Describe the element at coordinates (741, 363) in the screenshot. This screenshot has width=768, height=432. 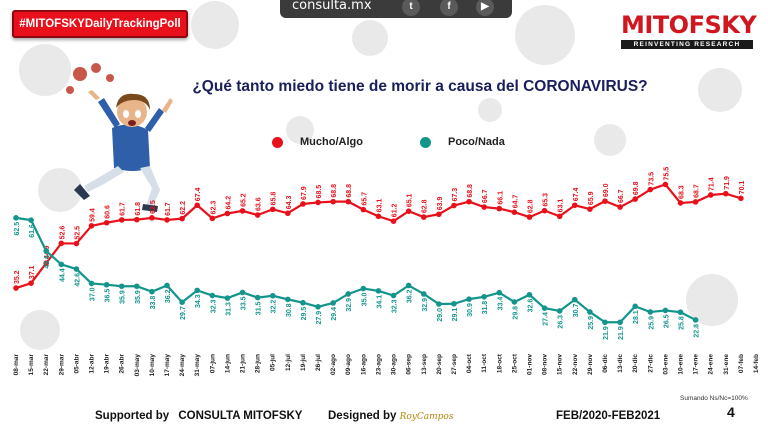
I see `x-tick-label: 07-feb` at that location.